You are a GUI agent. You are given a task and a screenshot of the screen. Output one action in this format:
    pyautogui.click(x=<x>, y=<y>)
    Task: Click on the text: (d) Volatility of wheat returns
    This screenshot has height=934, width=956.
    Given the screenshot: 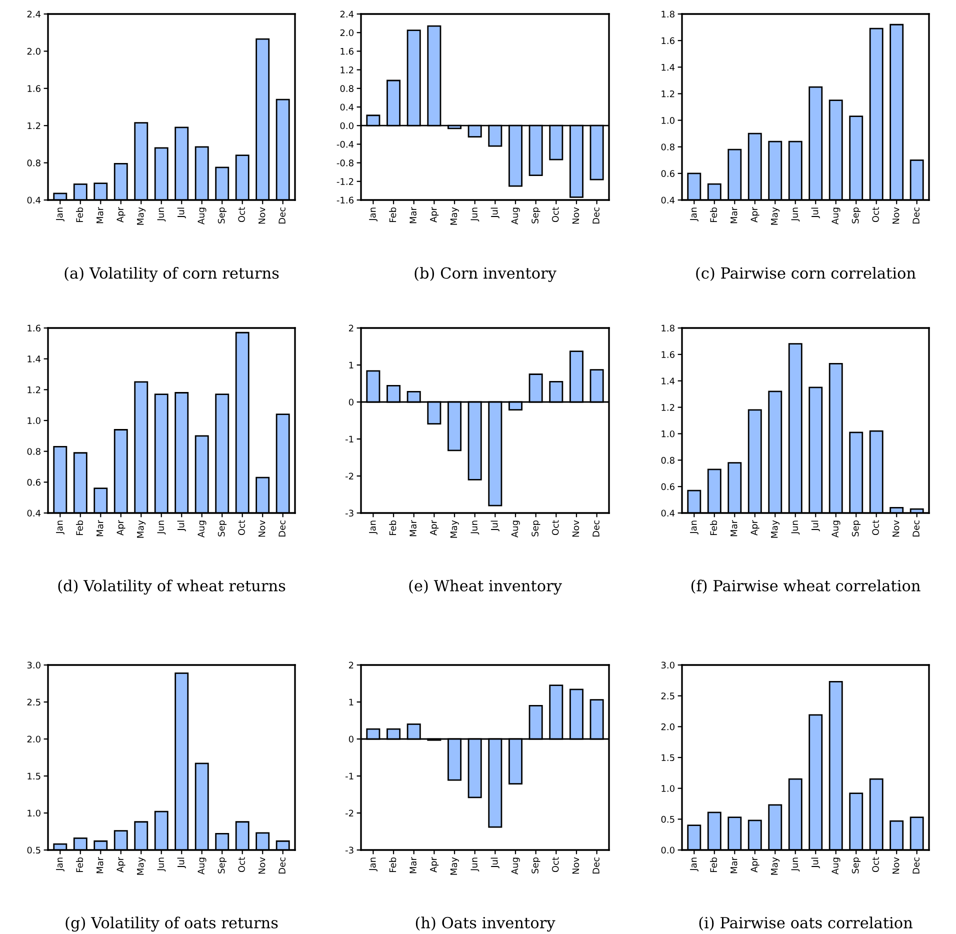 What is the action you would take?
    pyautogui.click(x=172, y=587)
    